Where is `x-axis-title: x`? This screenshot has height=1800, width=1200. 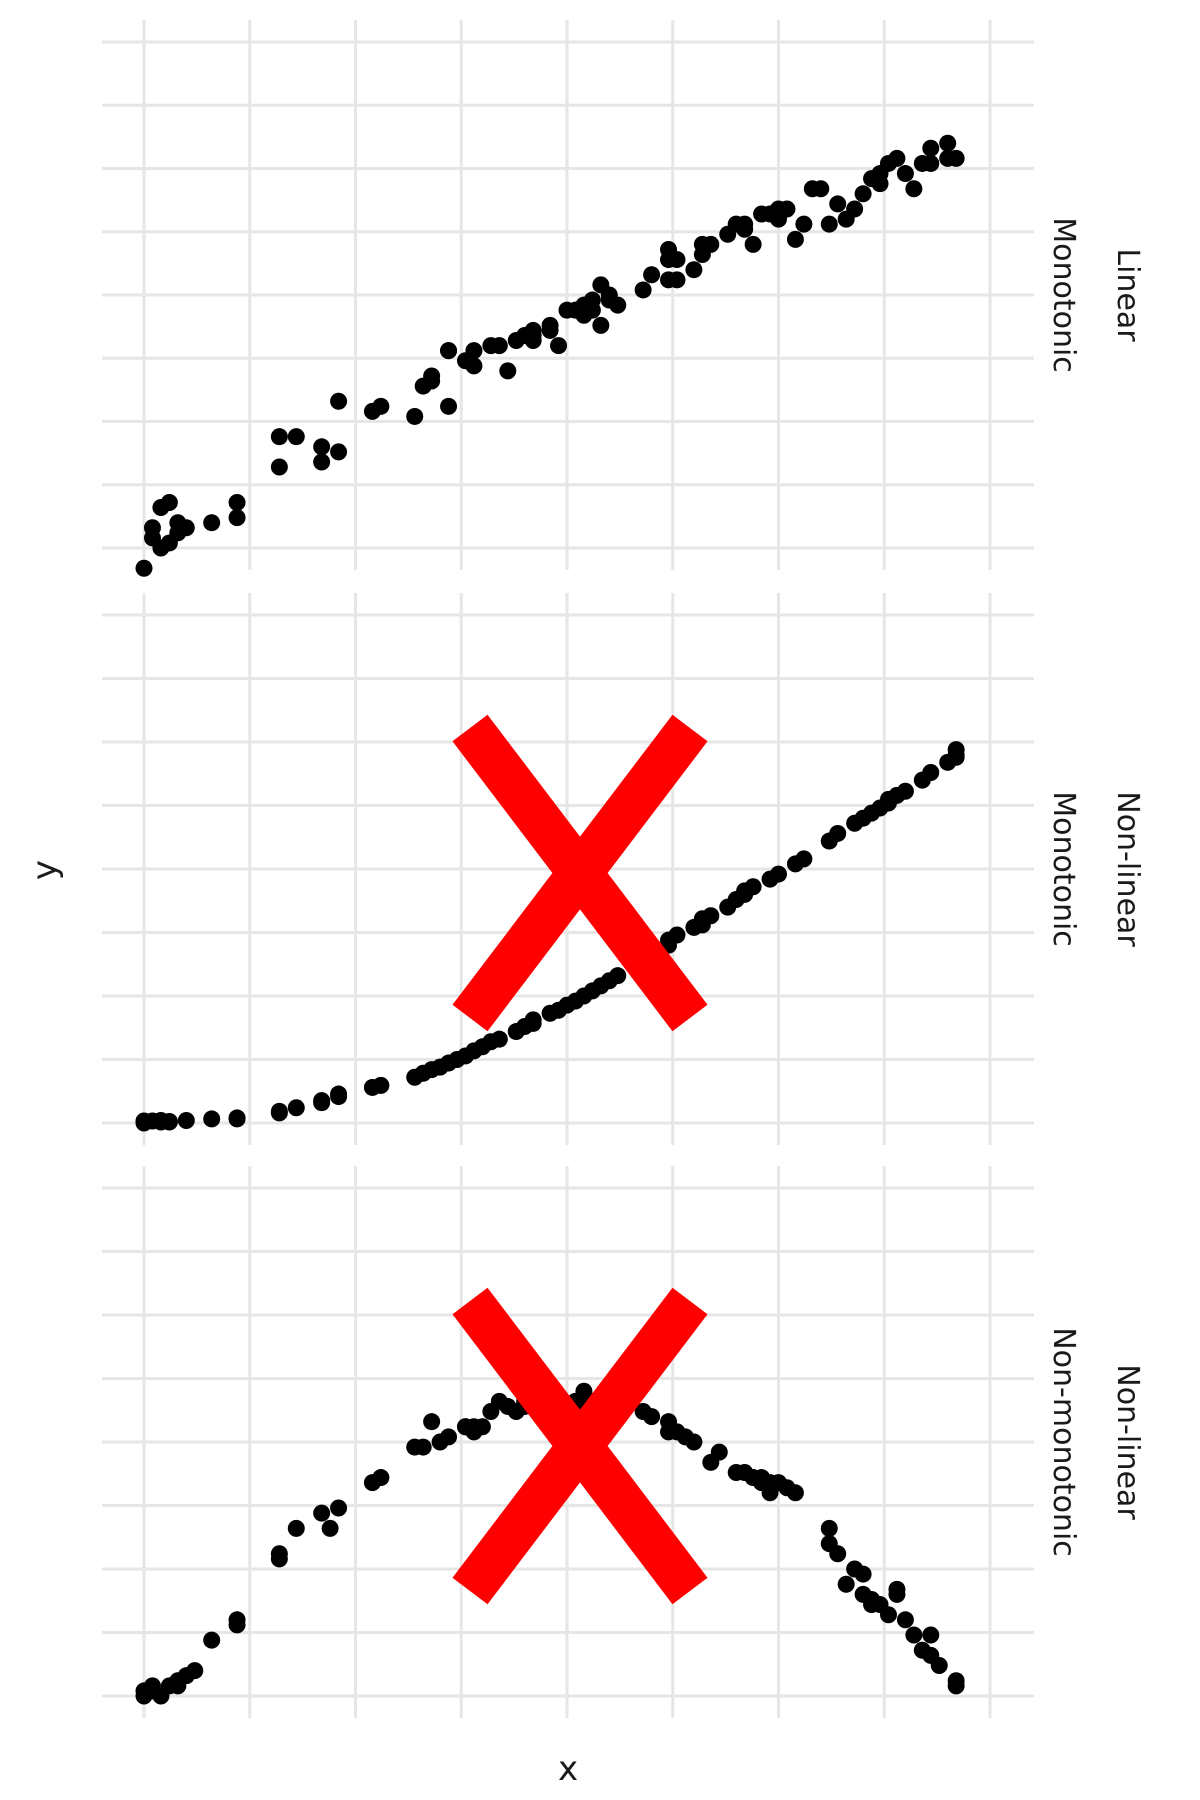 x-axis-title: x is located at coordinates (568, 1769).